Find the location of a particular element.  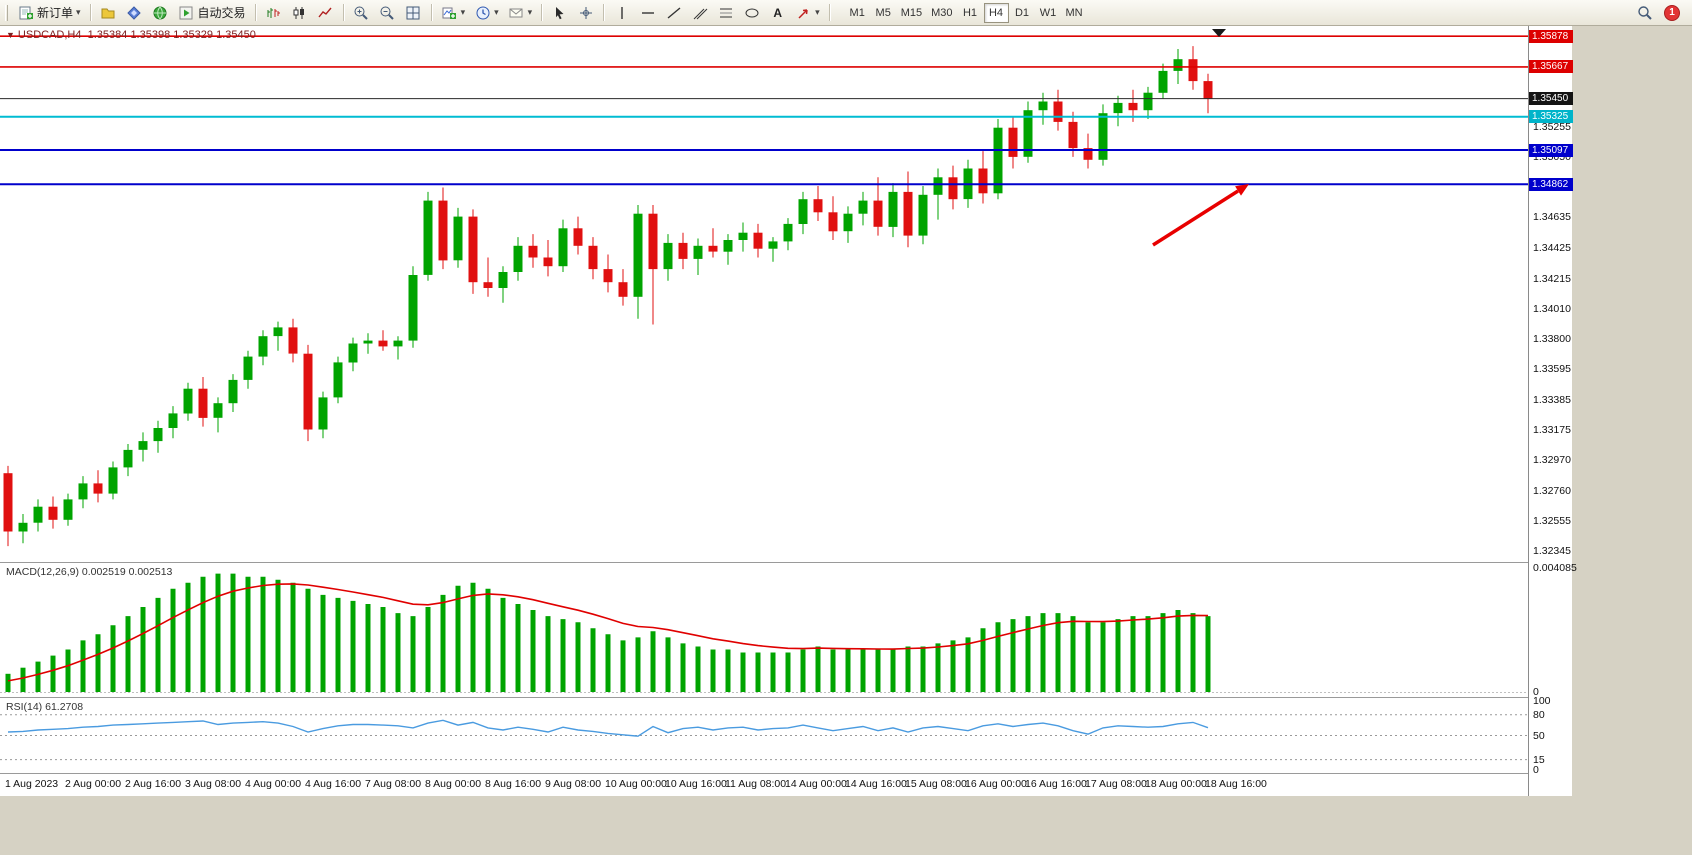

tile-windows-icon is located at coordinates (413, 13).